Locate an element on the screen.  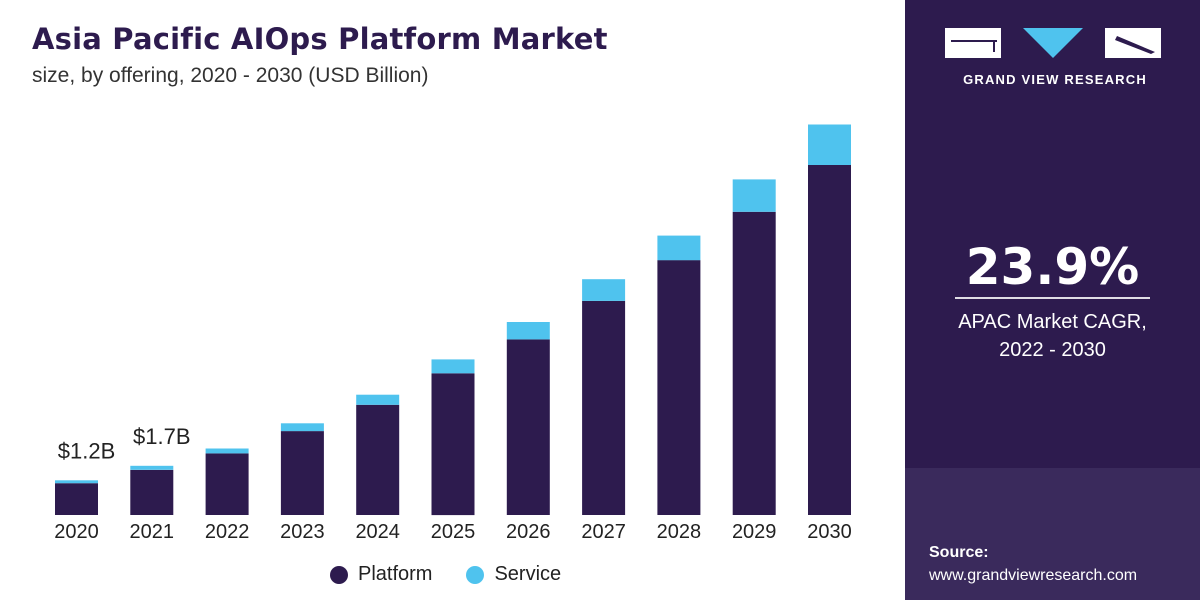
bar-platform-2029 is located at coordinates (754, 363).